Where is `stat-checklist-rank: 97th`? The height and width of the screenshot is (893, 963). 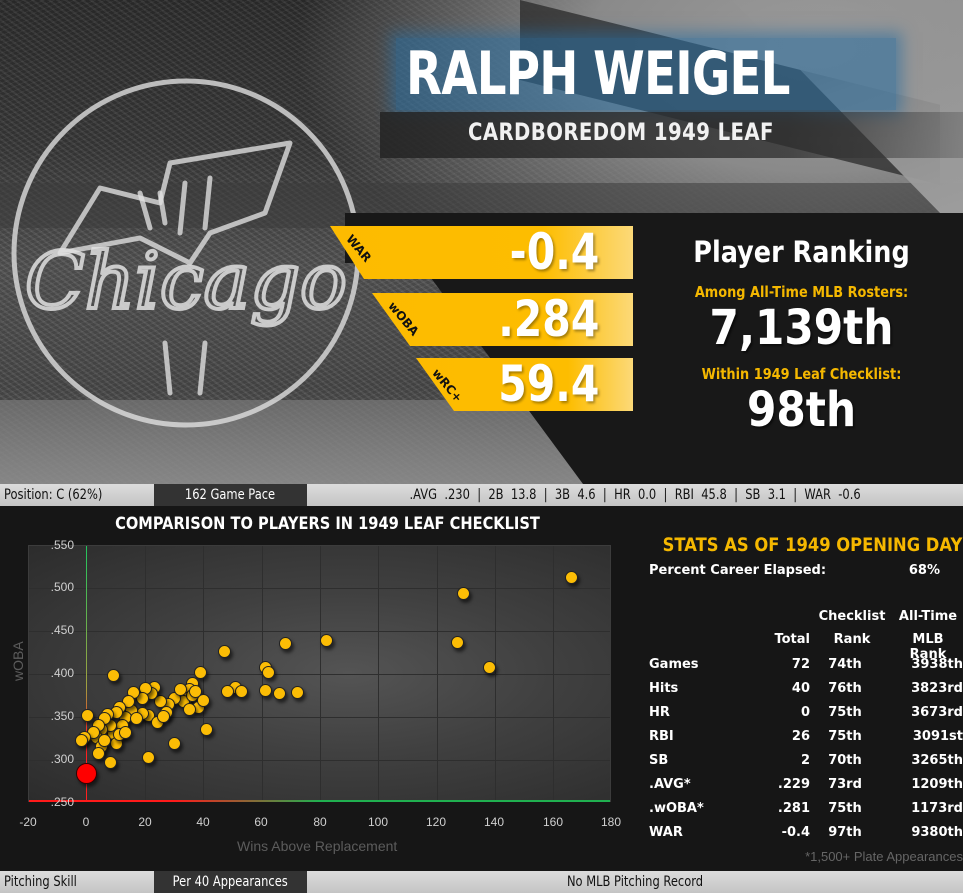 stat-checklist-rank: 97th is located at coordinates (845, 832).